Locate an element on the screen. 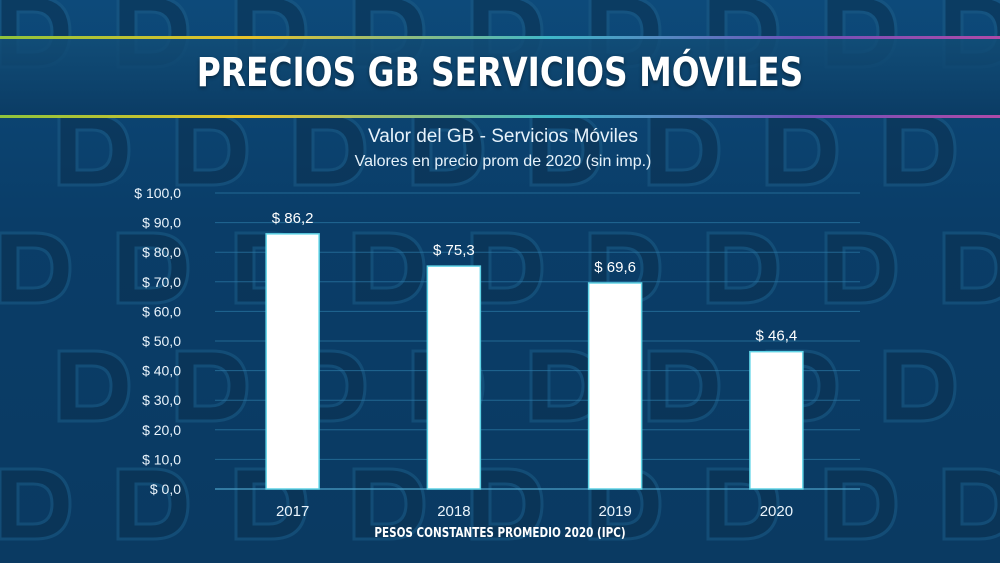  data-label-2020: $ 46,4 is located at coordinates (777, 336).